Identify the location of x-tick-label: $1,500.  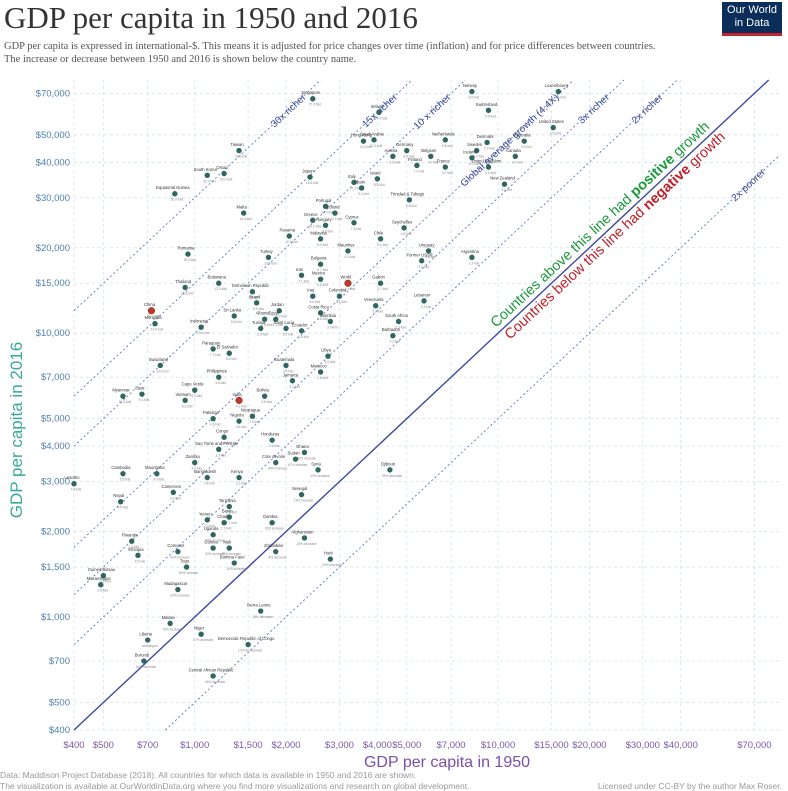
(248, 745).